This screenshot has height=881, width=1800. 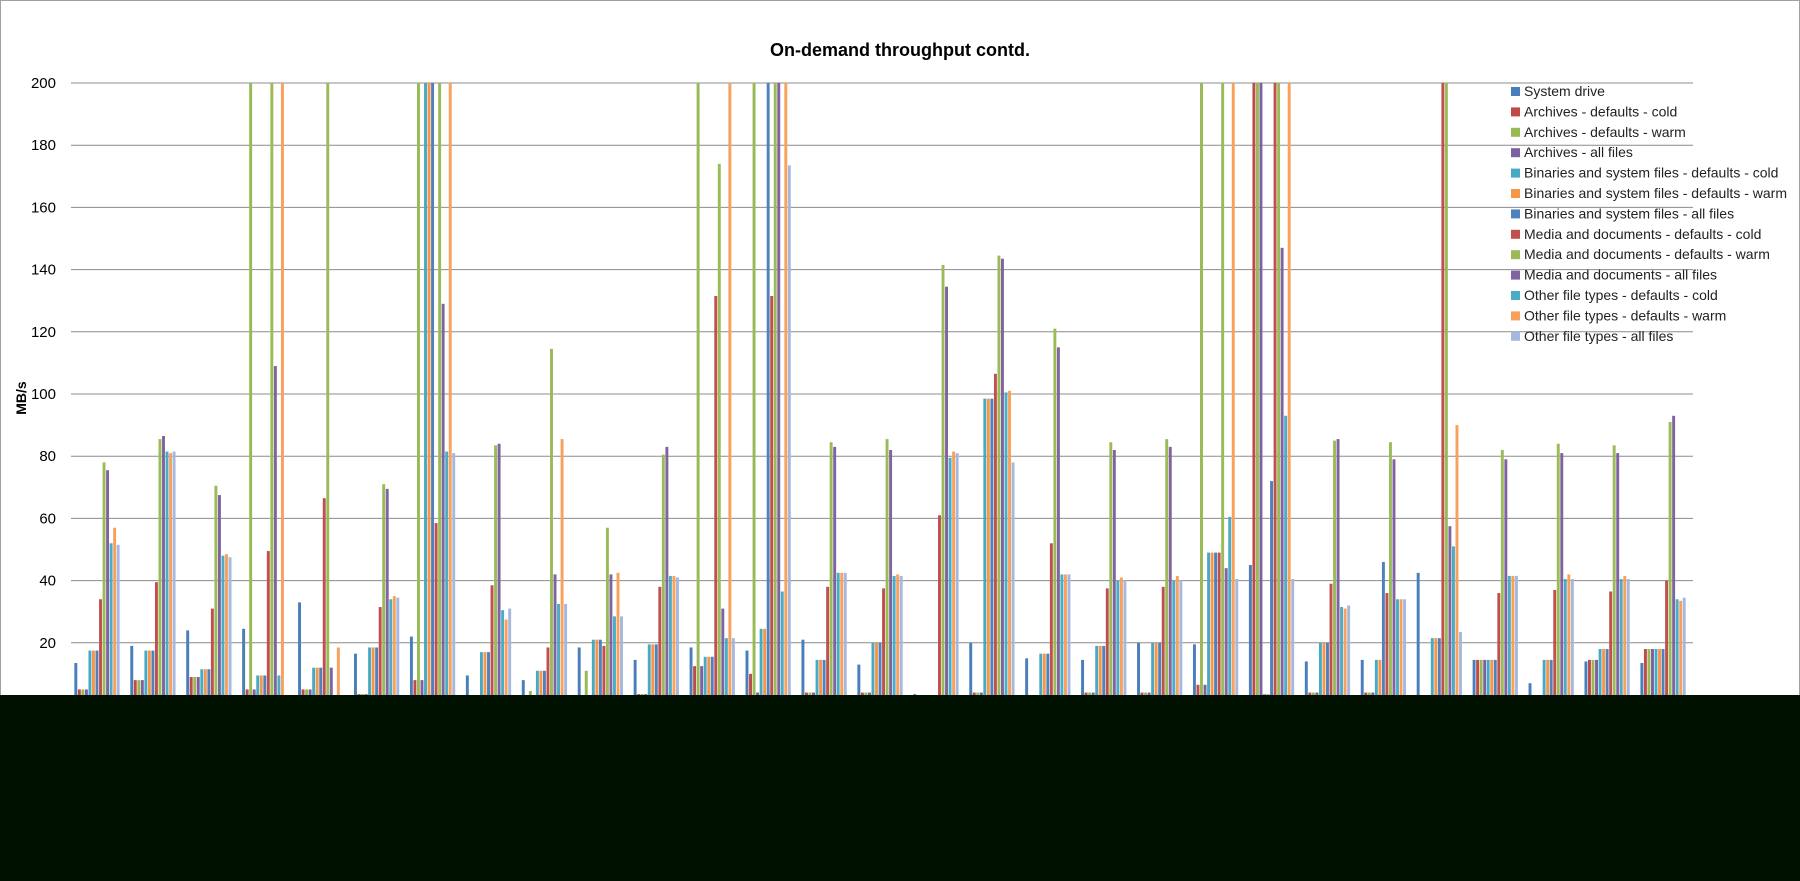 I want to click on legend-entry: System drive, so click(x=1564, y=91).